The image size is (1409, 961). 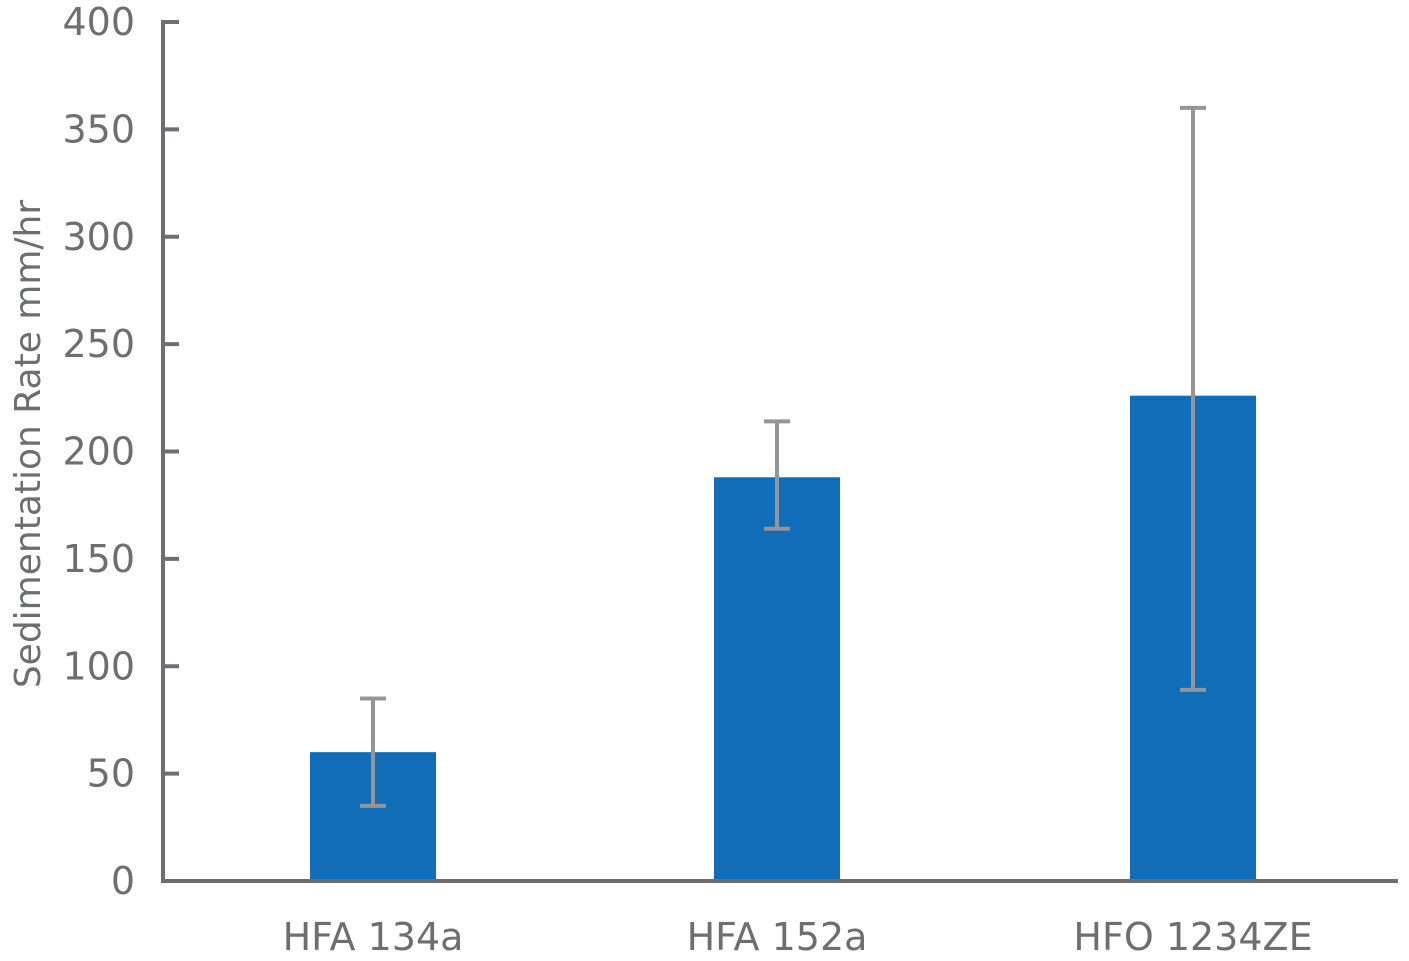 I want to click on x-axis-labels: HFA 134a HFA 152a HFO 1234ZE, so click(x=798, y=937).